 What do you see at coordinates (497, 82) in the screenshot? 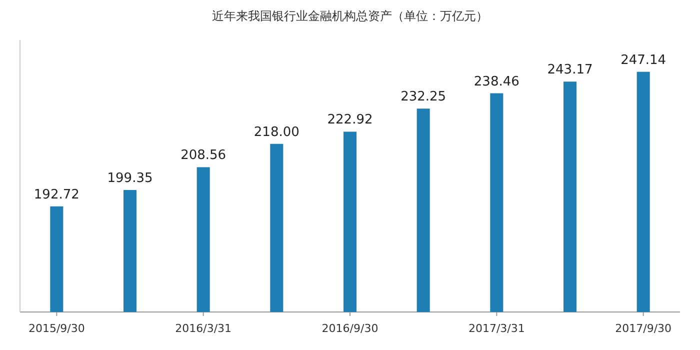
I see `data-label: 238.46` at bounding box center [497, 82].